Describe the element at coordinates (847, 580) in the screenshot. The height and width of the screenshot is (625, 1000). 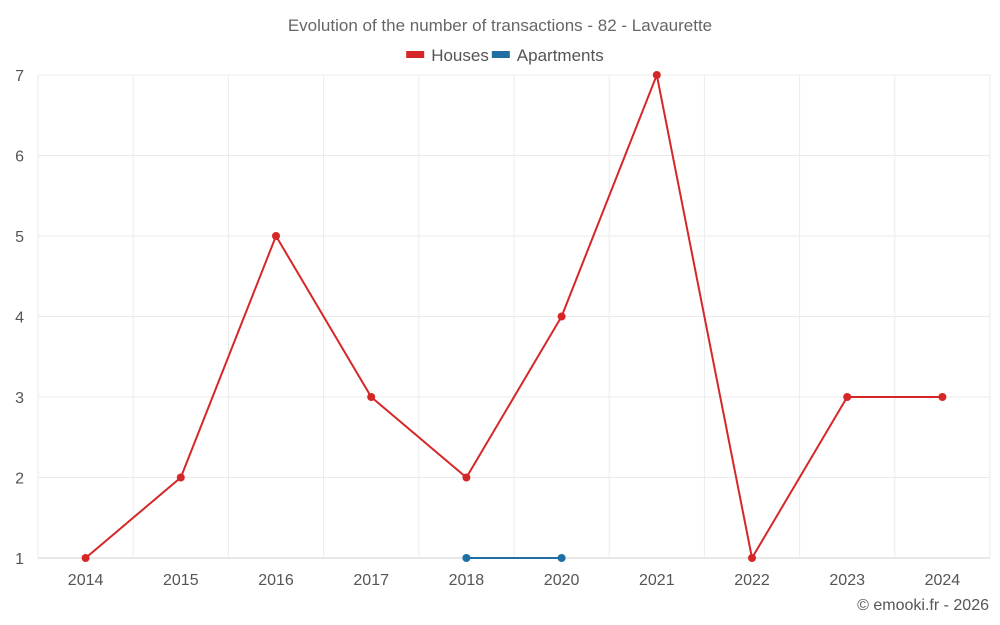
I see `x-tick-label: 2023` at that location.